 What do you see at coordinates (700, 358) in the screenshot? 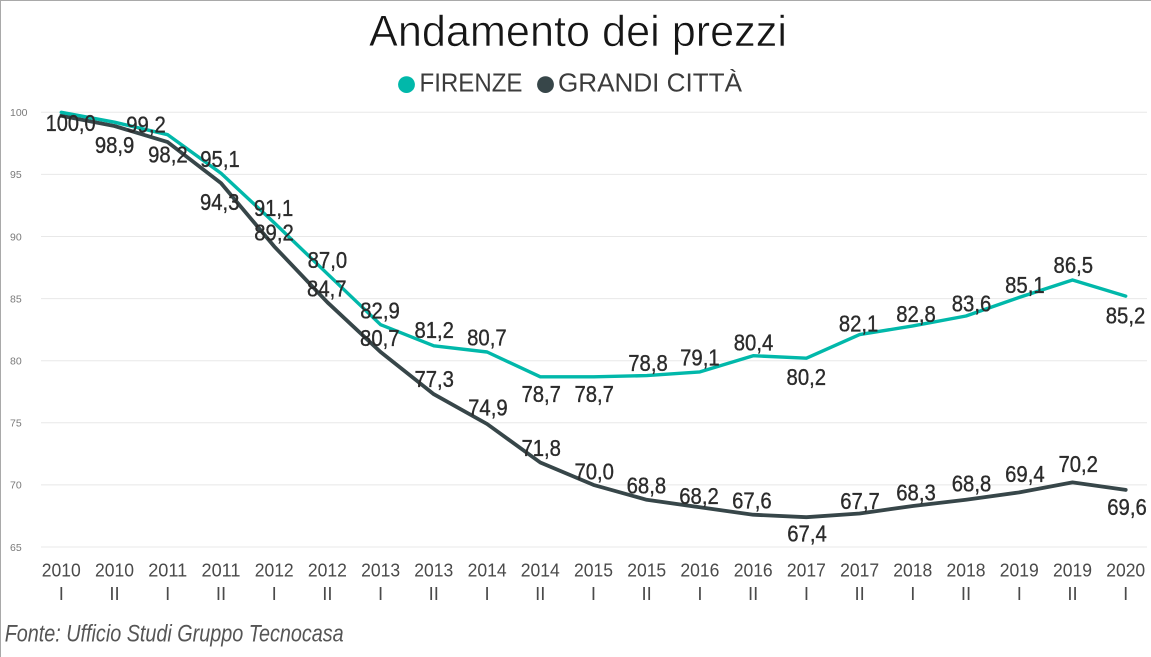
I see `svg-text: 79,1` at bounding box center [700, 358].